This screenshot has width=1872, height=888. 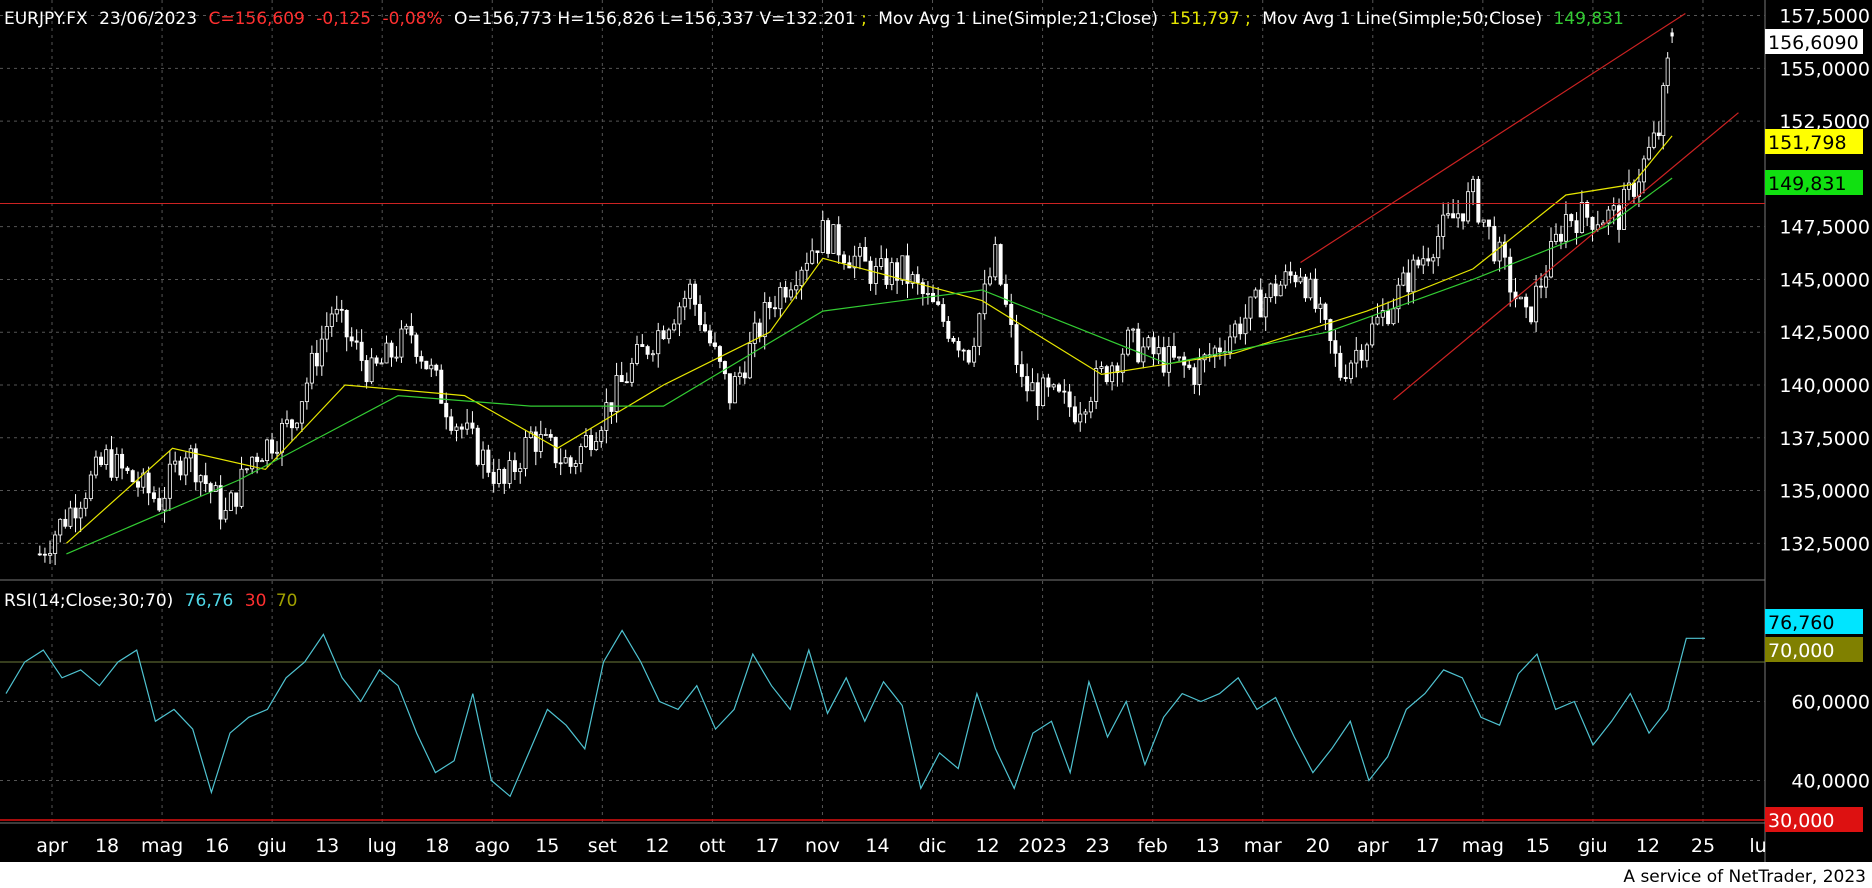 I want to click on rsi-header-low: 30, so click(x=256, y=601).